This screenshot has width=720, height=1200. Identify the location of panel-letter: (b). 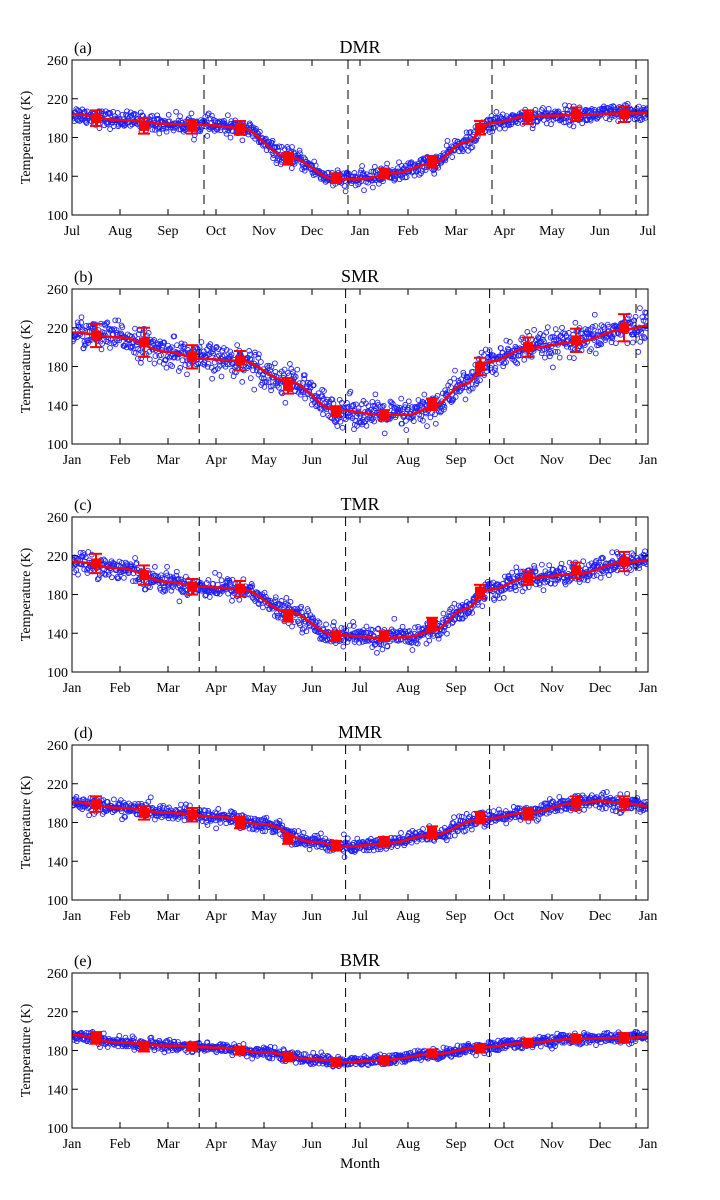
(83, 277).